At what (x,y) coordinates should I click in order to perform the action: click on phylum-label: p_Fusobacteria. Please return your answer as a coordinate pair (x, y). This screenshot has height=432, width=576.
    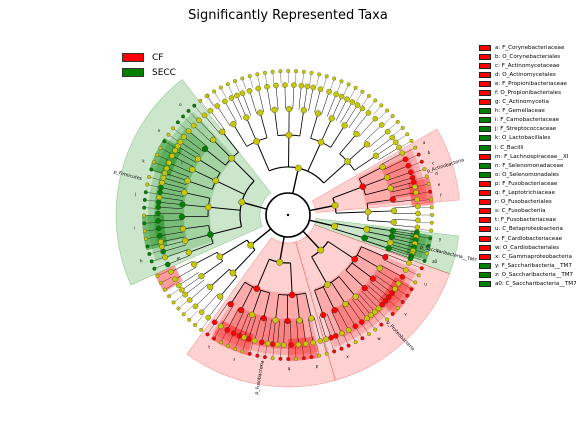
    Looking at the image, I should click on (260, 377).